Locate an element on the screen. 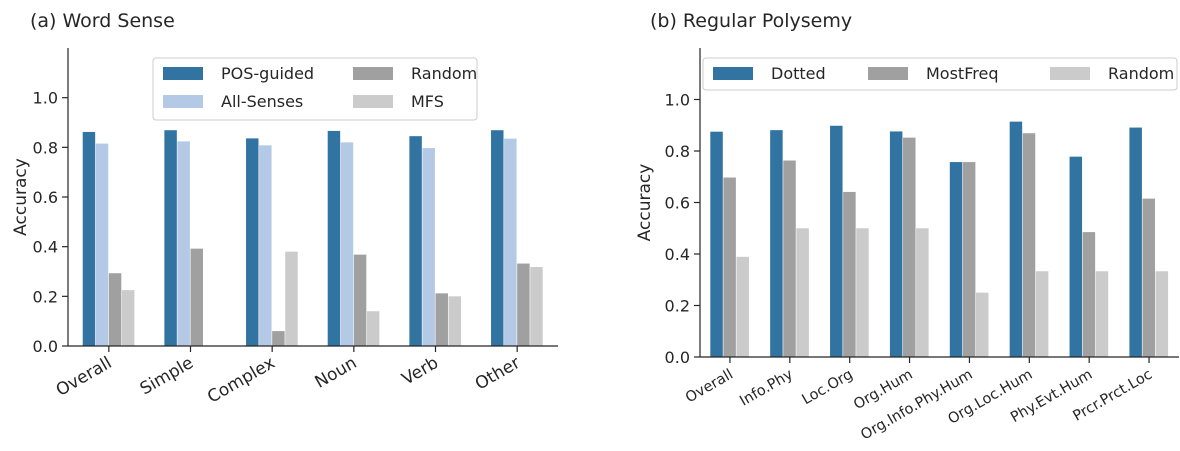  chart-title: (a) Word Sense is located at coordinates (102, 21).